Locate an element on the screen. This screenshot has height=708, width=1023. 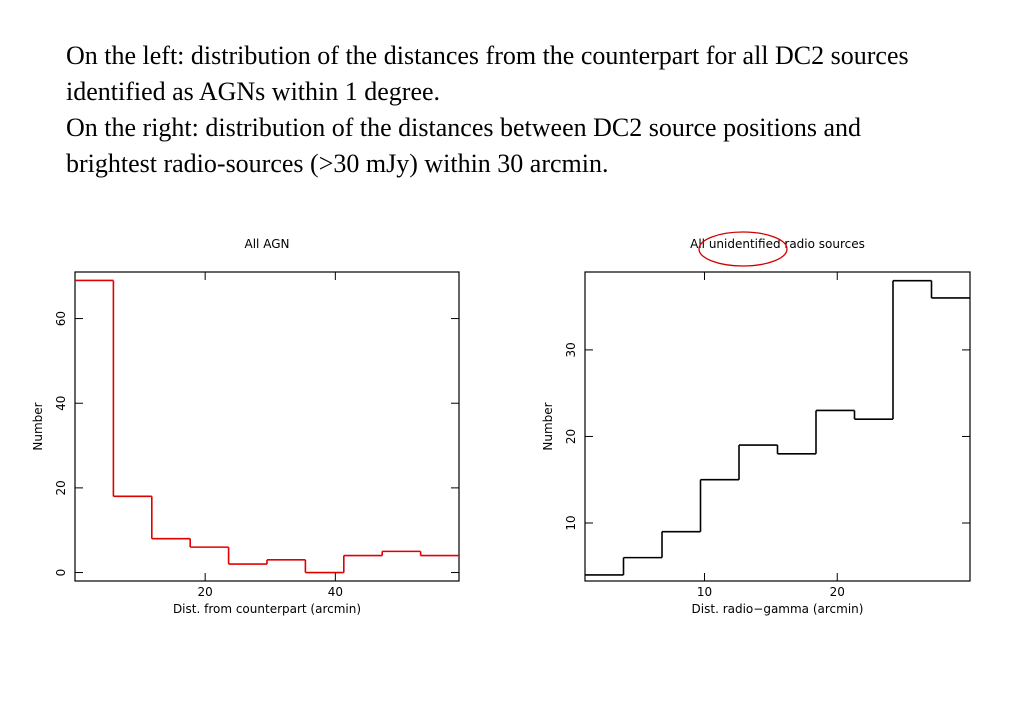
x-tick-label: 40 is located at coordinates (335, 592).